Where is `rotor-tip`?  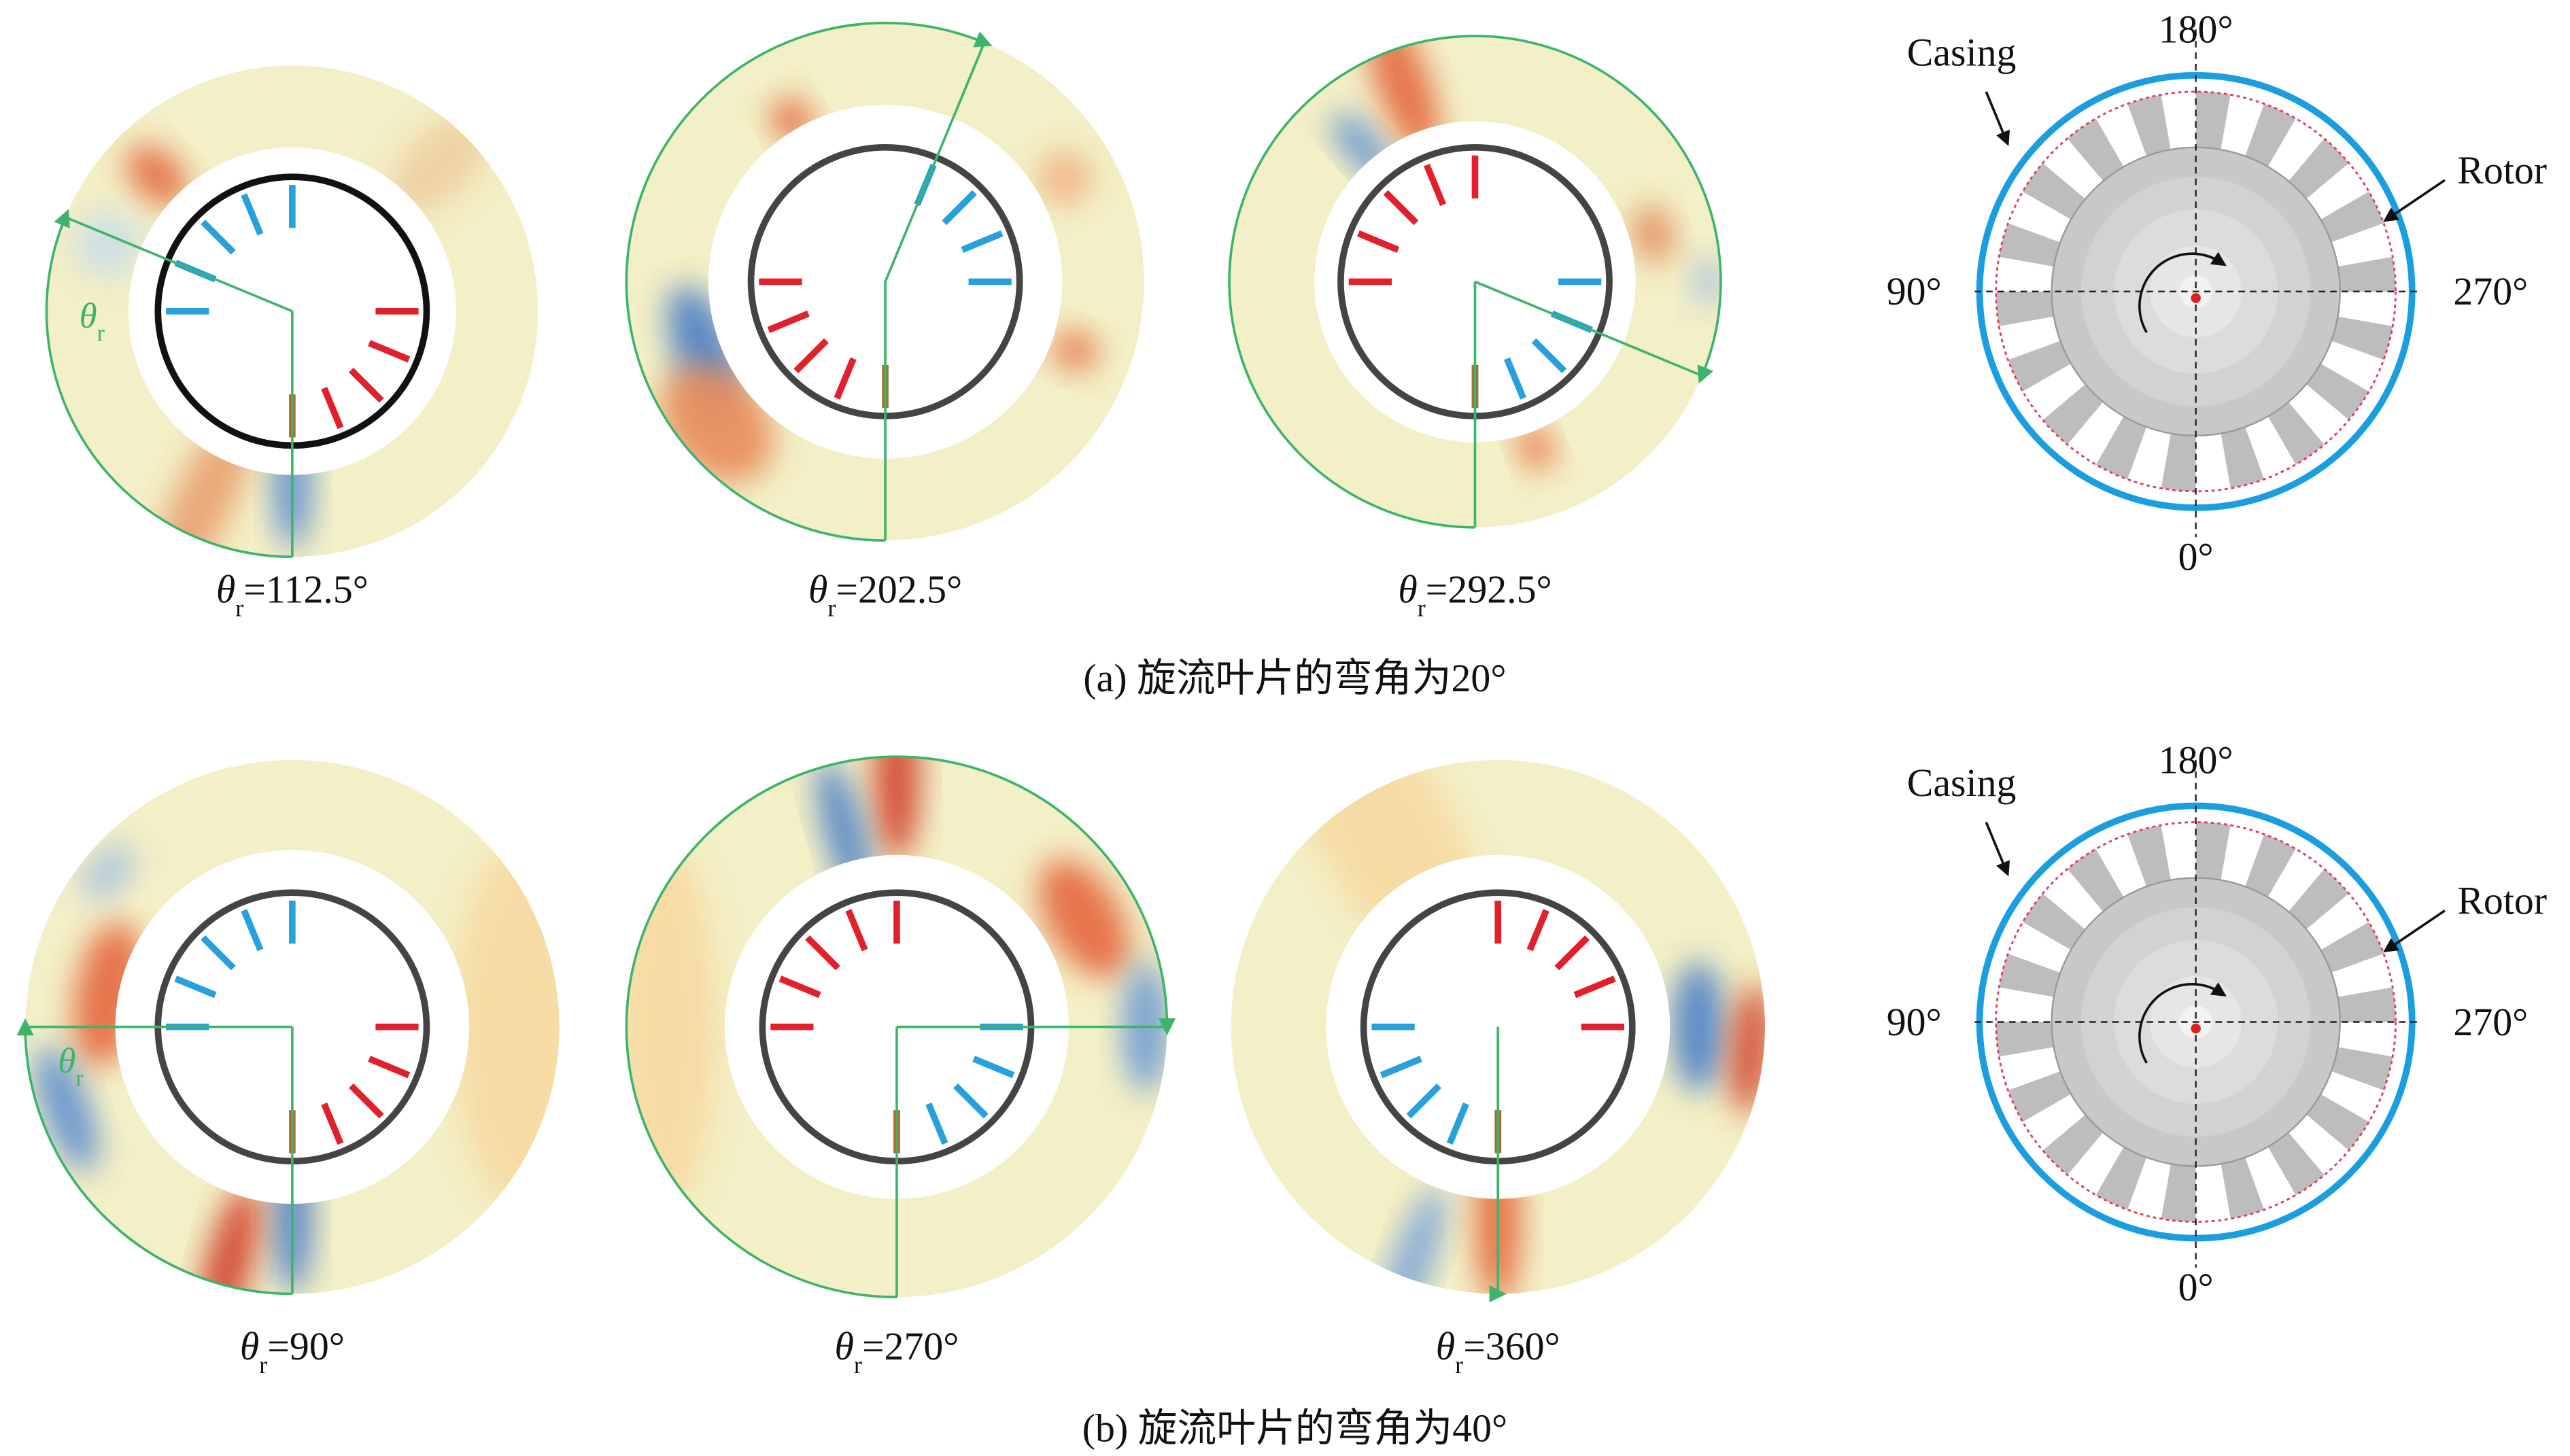
rotor-tip is located at coordinates (2196, 292).